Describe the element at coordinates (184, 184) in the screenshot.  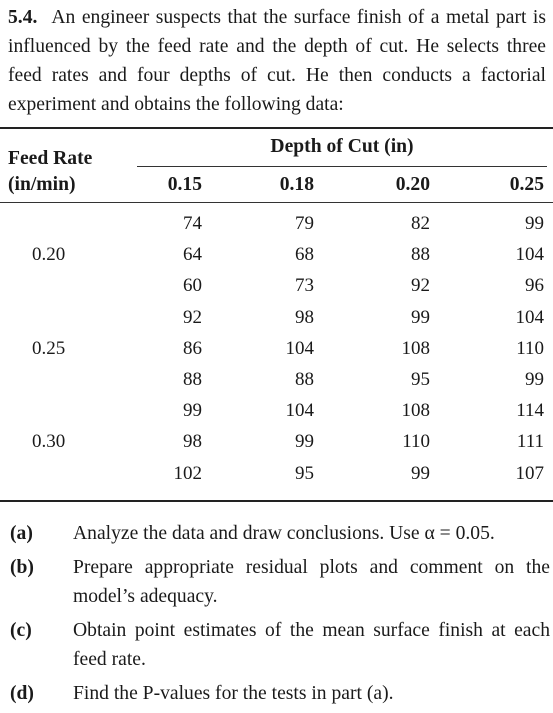
I see `column-header-0: 0.15` at that location.